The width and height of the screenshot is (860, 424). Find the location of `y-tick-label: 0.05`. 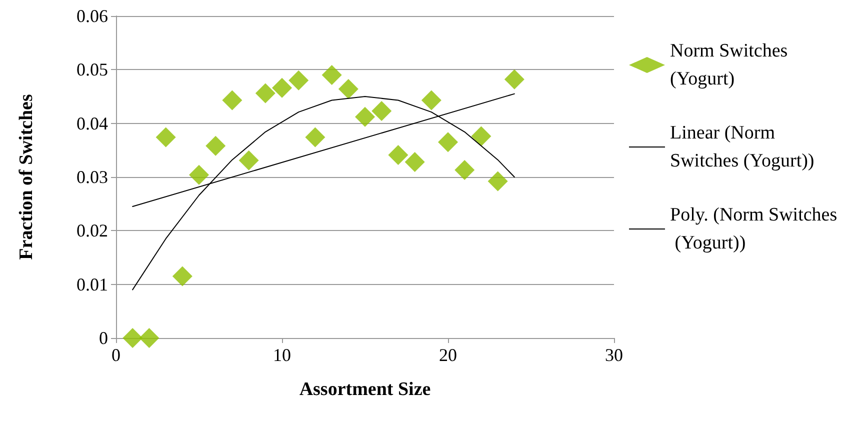

y-tick-label: 0.05 is located at coordinates (92, 70).